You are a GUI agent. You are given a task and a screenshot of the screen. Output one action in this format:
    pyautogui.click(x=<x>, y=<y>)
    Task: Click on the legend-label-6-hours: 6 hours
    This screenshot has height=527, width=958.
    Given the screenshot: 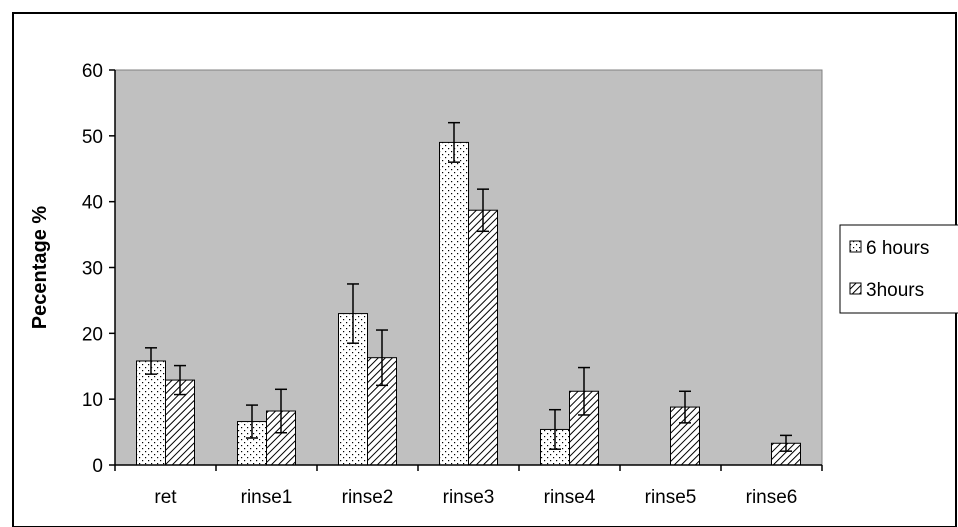 What is the action you would take?
    pyautogui.click(x=897, y=248)
    